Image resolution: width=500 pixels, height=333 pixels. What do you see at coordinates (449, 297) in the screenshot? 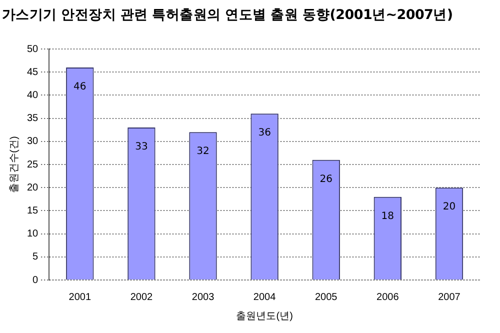
I see `x-tick-label: 2007` at bounding box center [449, 297].